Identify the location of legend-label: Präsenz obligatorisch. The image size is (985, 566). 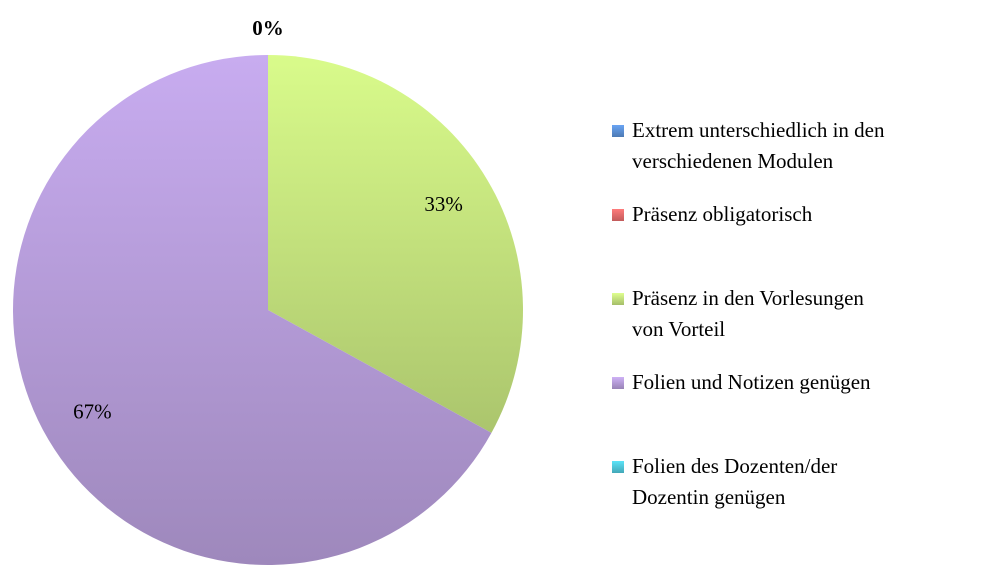
(722, 214).